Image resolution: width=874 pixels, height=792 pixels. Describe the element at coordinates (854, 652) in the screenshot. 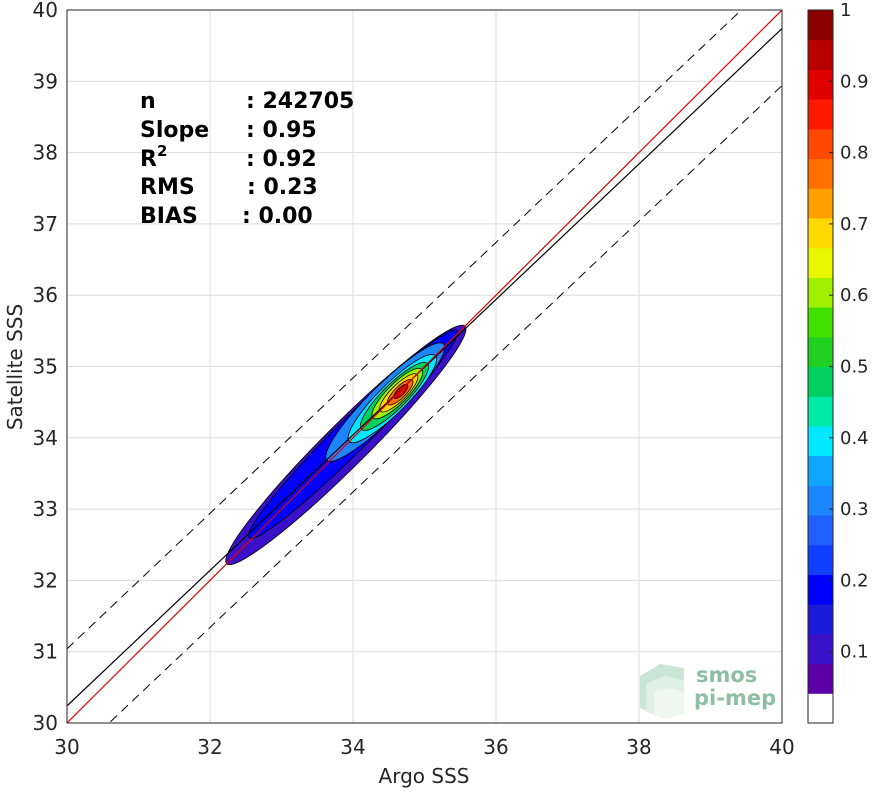

I see `colorbar-tick-label: 0.1` at that location.